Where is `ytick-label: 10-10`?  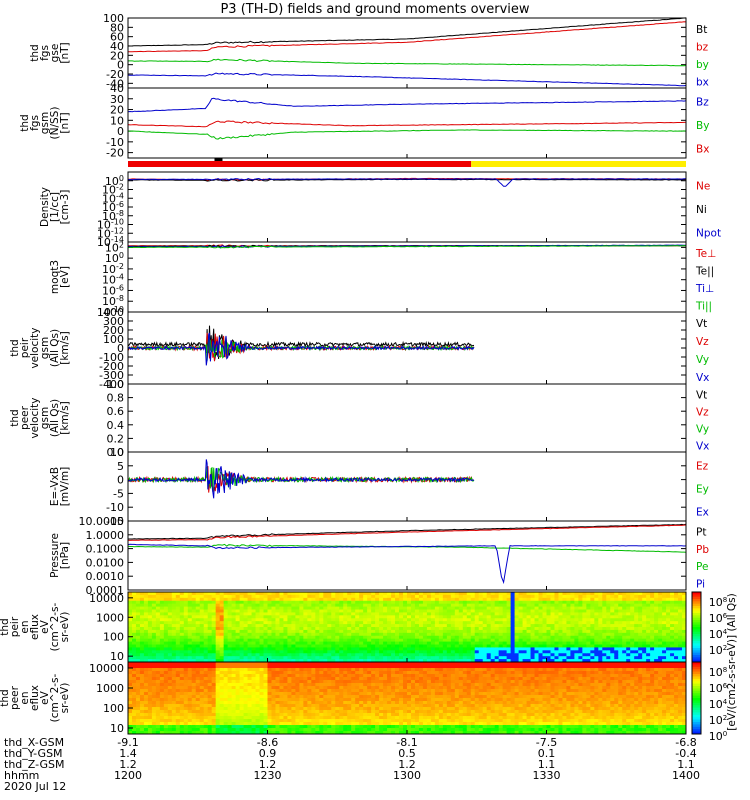
ytick-label: 10-10 is located at coordinates (110, 224).